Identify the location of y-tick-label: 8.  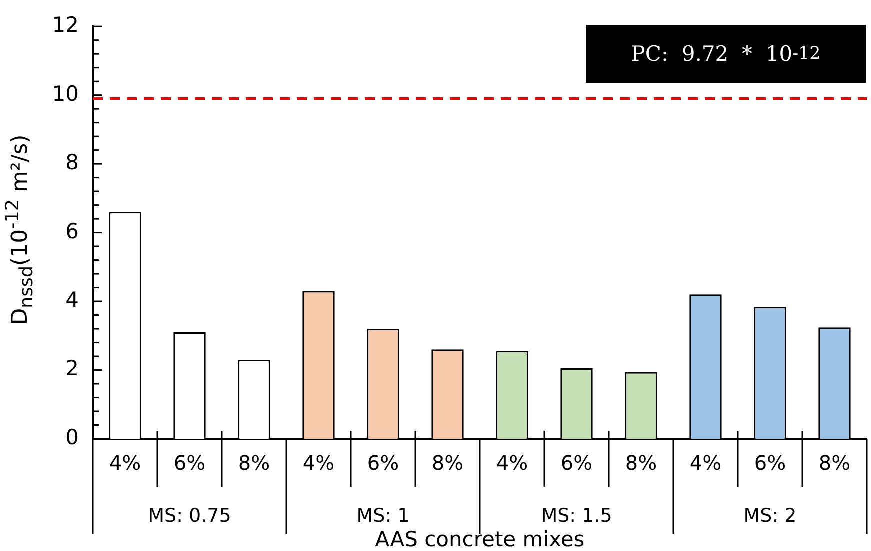
(72, 162).